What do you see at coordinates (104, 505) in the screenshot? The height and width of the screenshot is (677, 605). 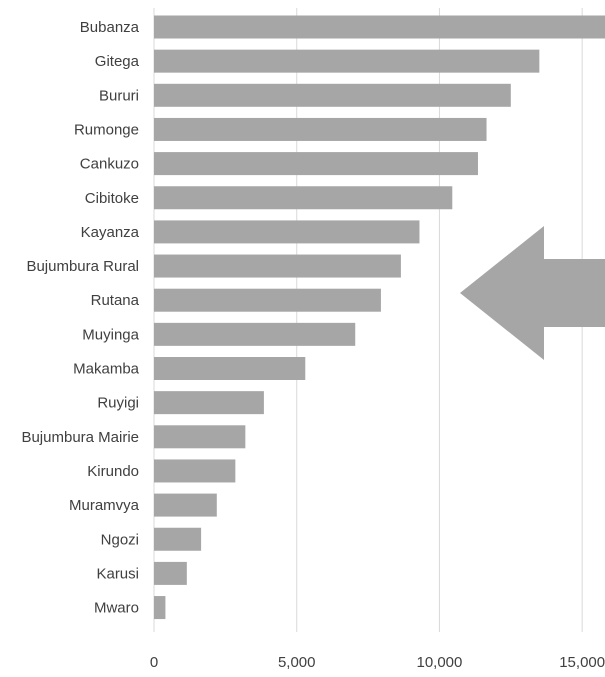 I see `category-label: Muramvya` at bounding box center [104, 505].